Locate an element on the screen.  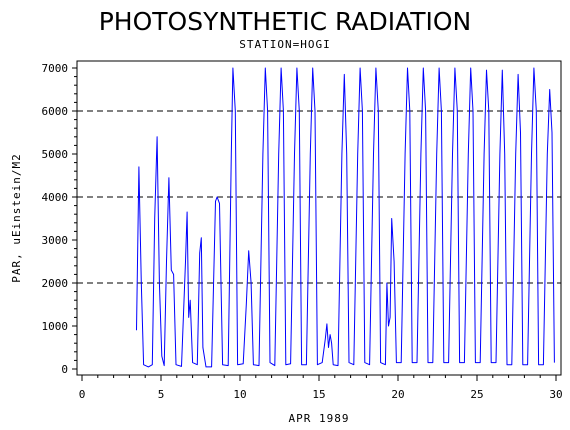
x-tick-label: 25 is located at coordinates (476, 394).